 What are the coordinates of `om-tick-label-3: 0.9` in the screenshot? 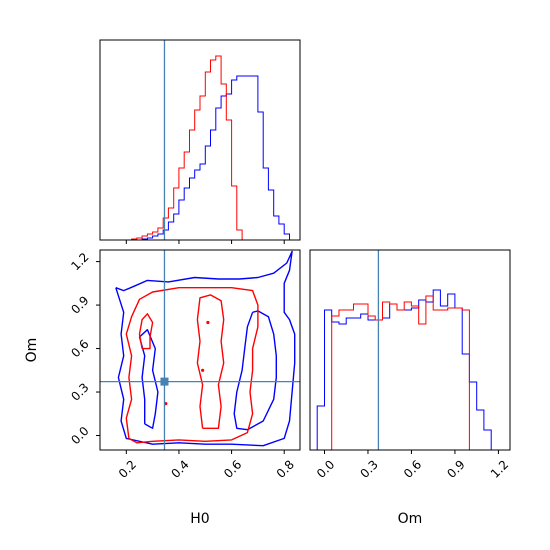 It's located at (79, 304).